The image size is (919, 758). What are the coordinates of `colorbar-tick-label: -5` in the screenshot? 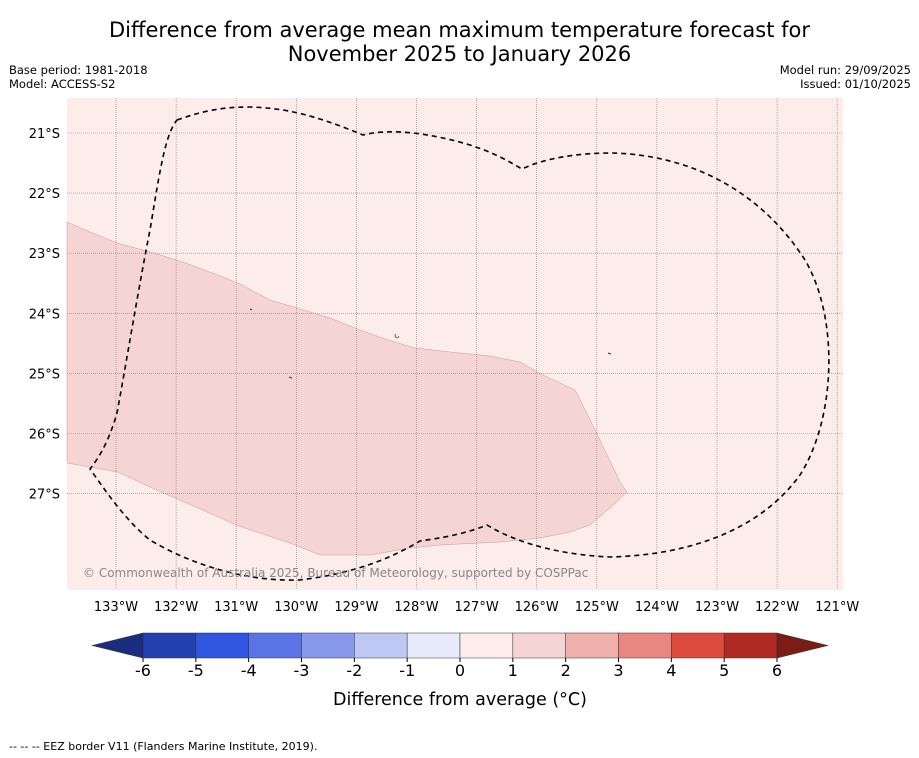 It's located at (196, 670).